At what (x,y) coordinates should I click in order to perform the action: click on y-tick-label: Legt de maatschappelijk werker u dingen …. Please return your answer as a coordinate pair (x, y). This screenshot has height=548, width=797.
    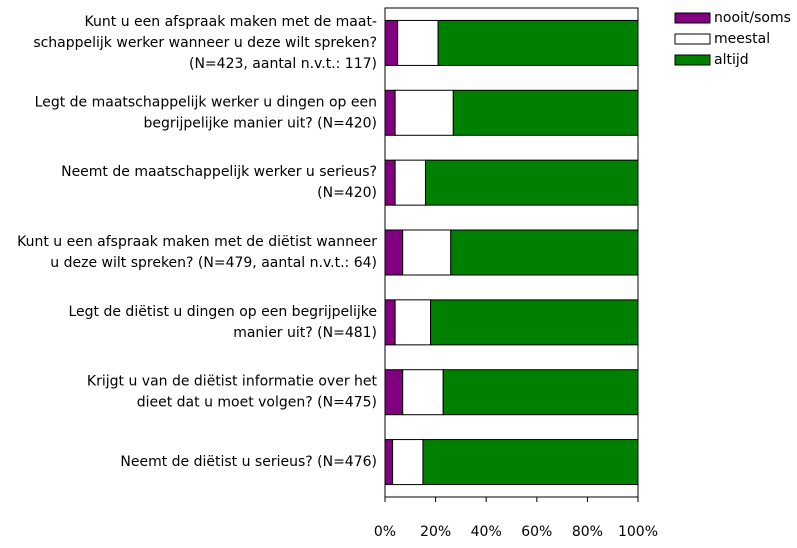
    Looking at the image, I should click on (206, 102).